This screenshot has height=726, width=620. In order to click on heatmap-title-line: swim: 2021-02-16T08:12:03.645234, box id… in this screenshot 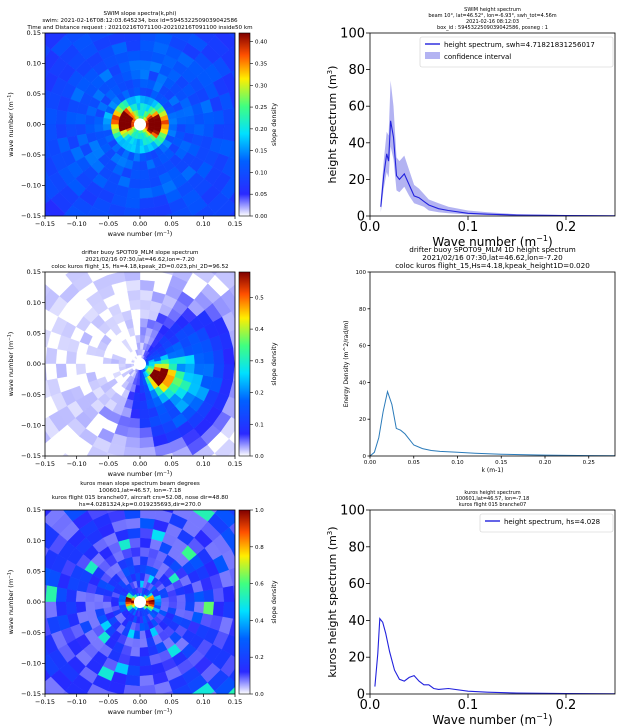, I will do `click(140, 21)`.